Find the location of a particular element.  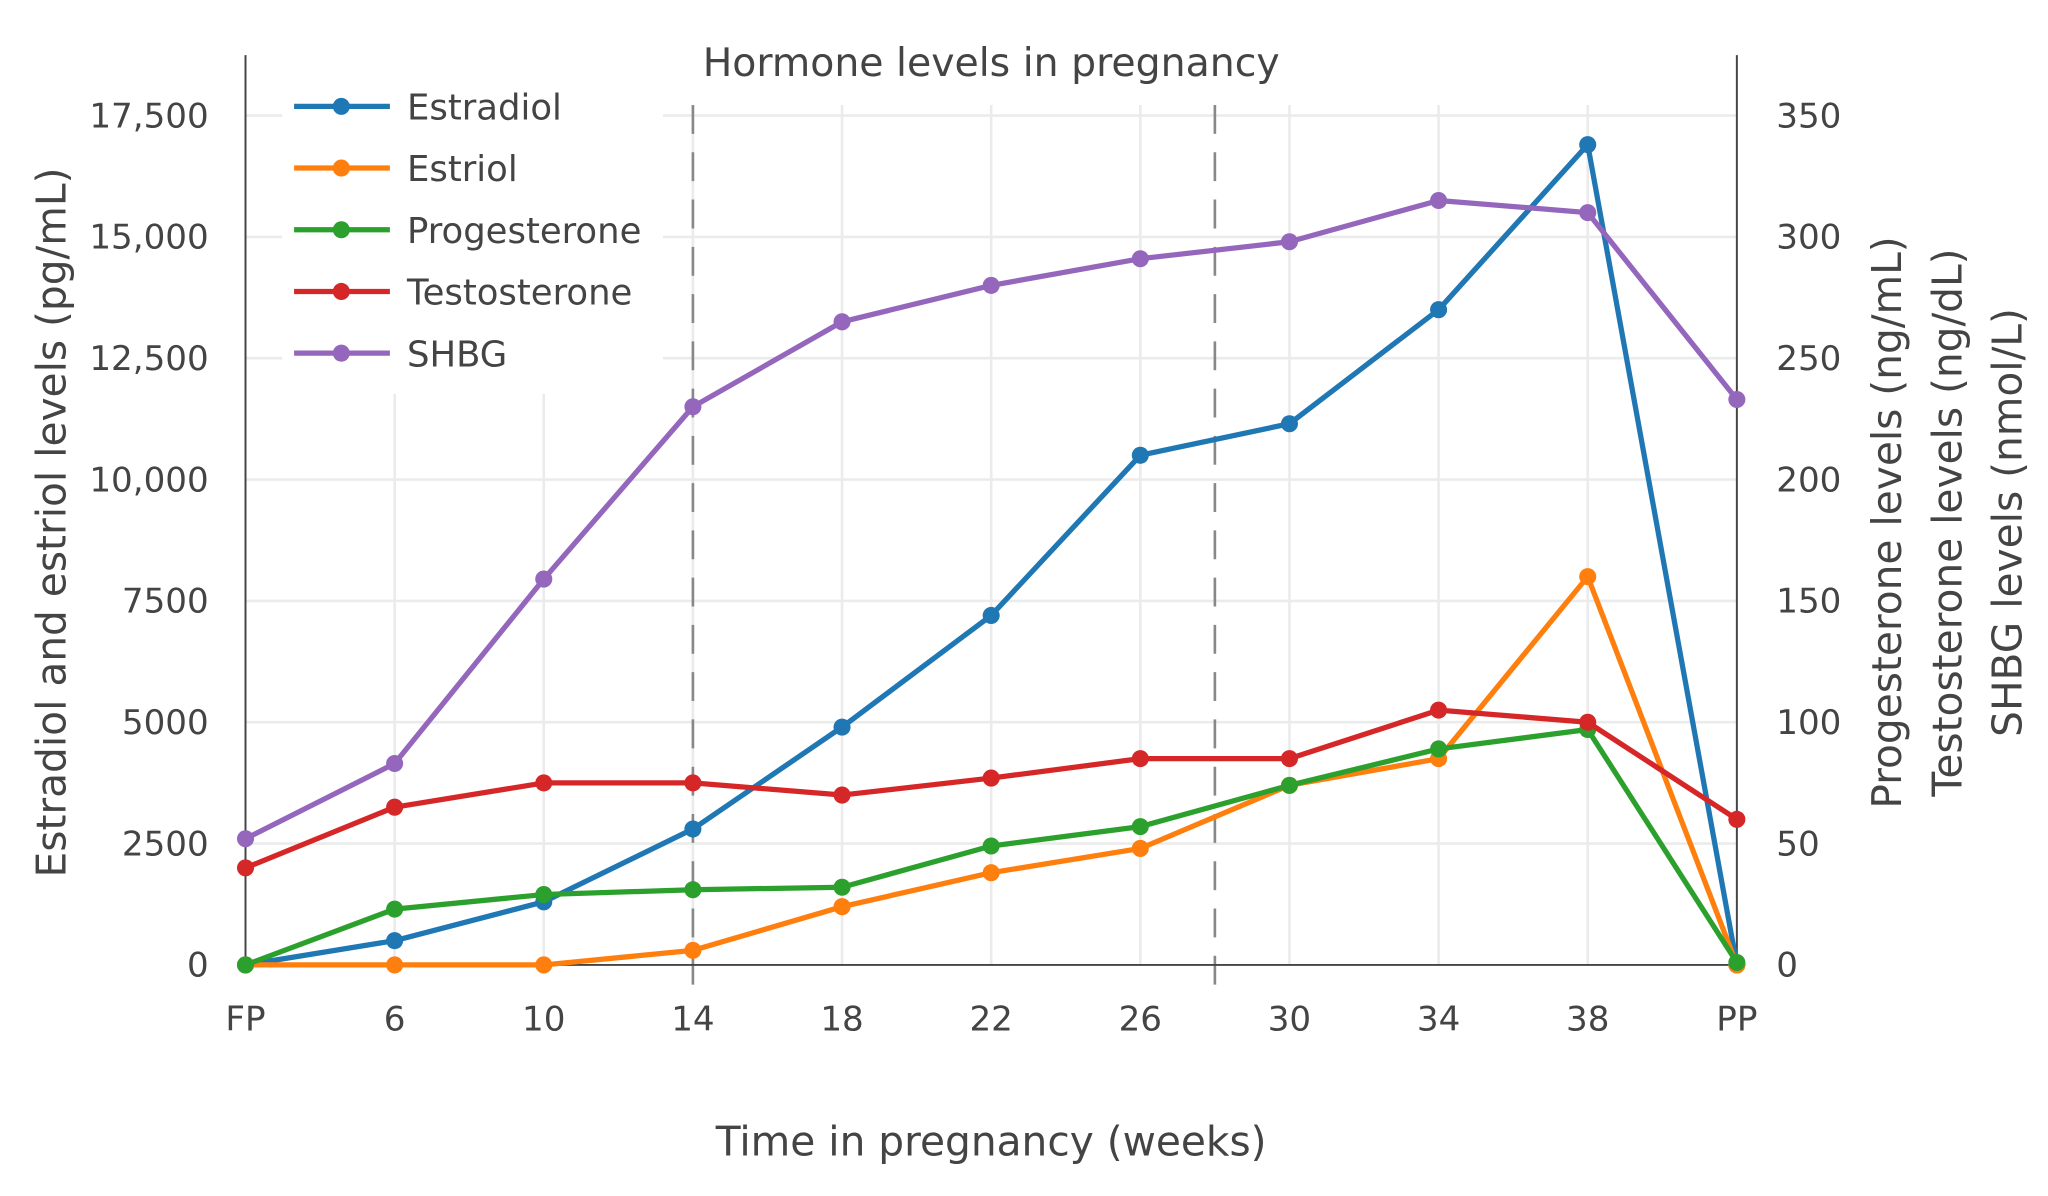

chart-title: Hormone levels in pregnancy is located at coordinates (991, 63).